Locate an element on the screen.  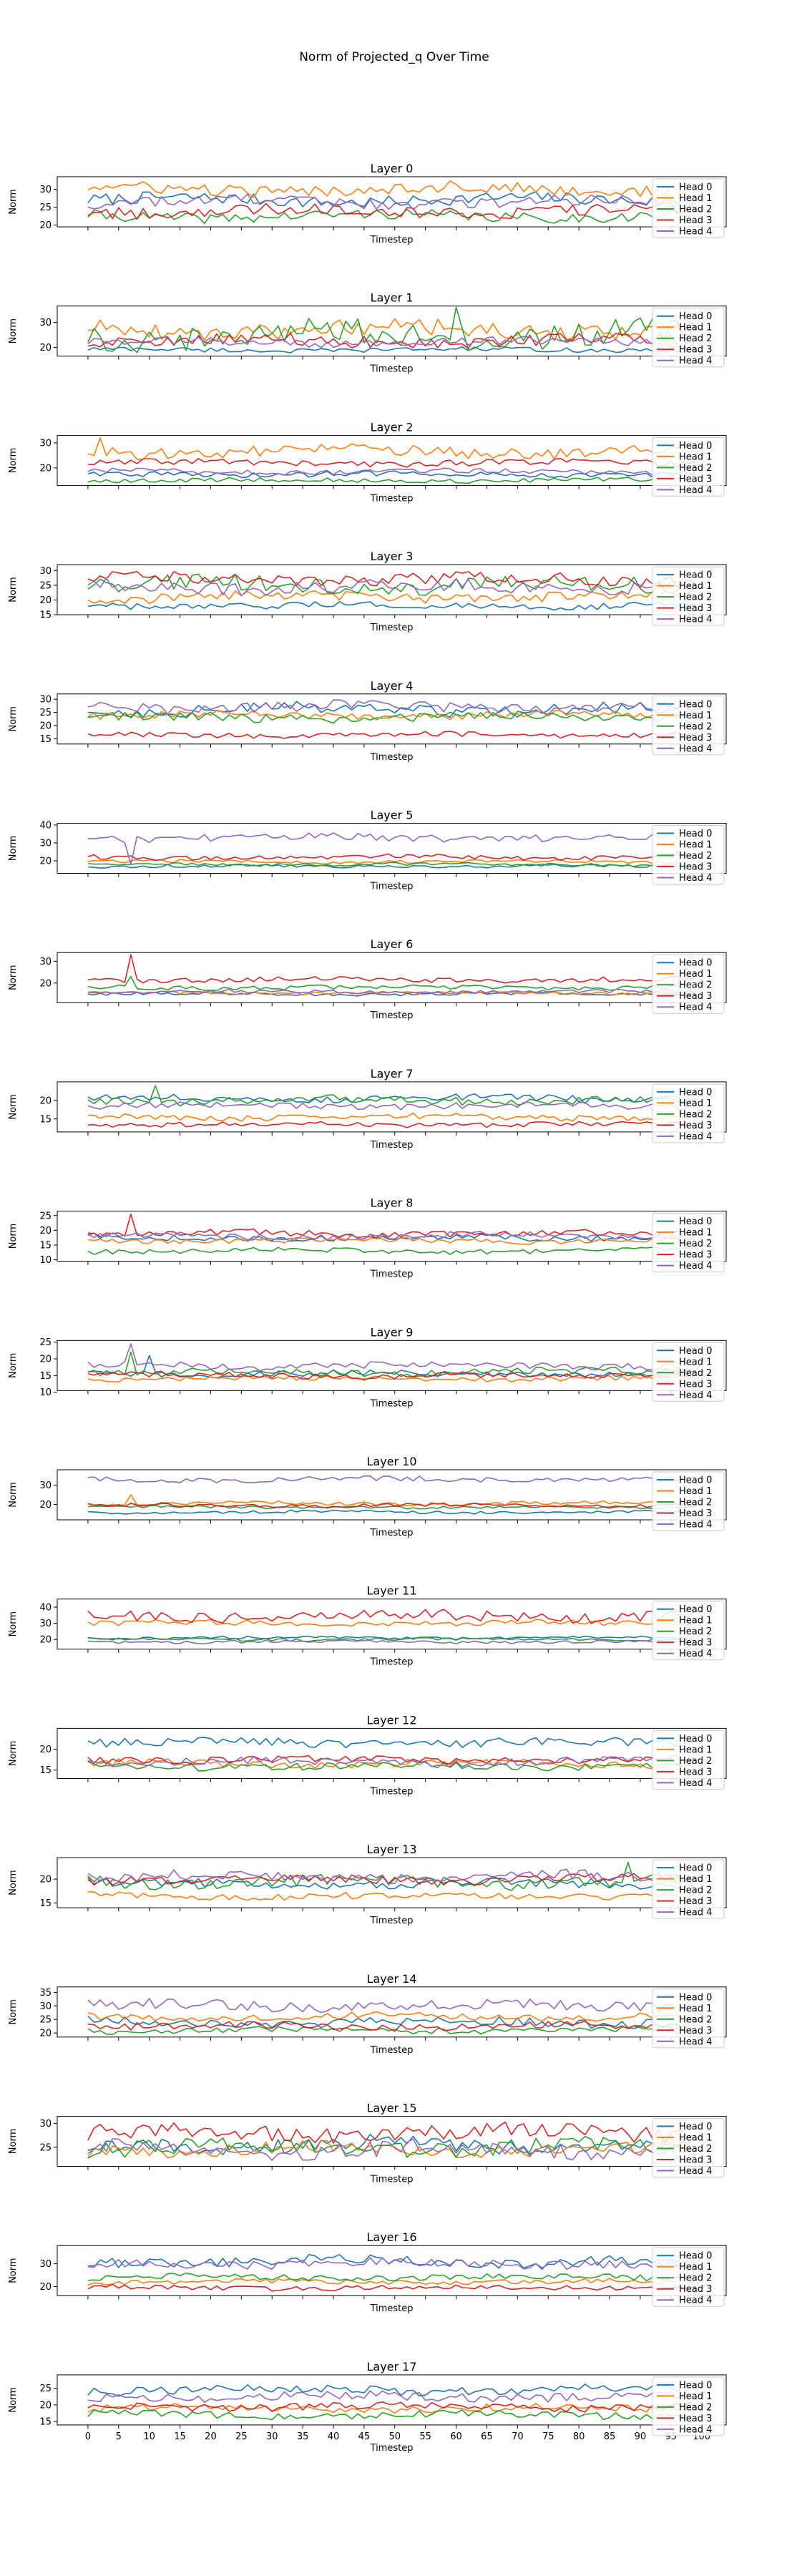
subplot-title: Layer 14 is located at coordinates (391, 1979).